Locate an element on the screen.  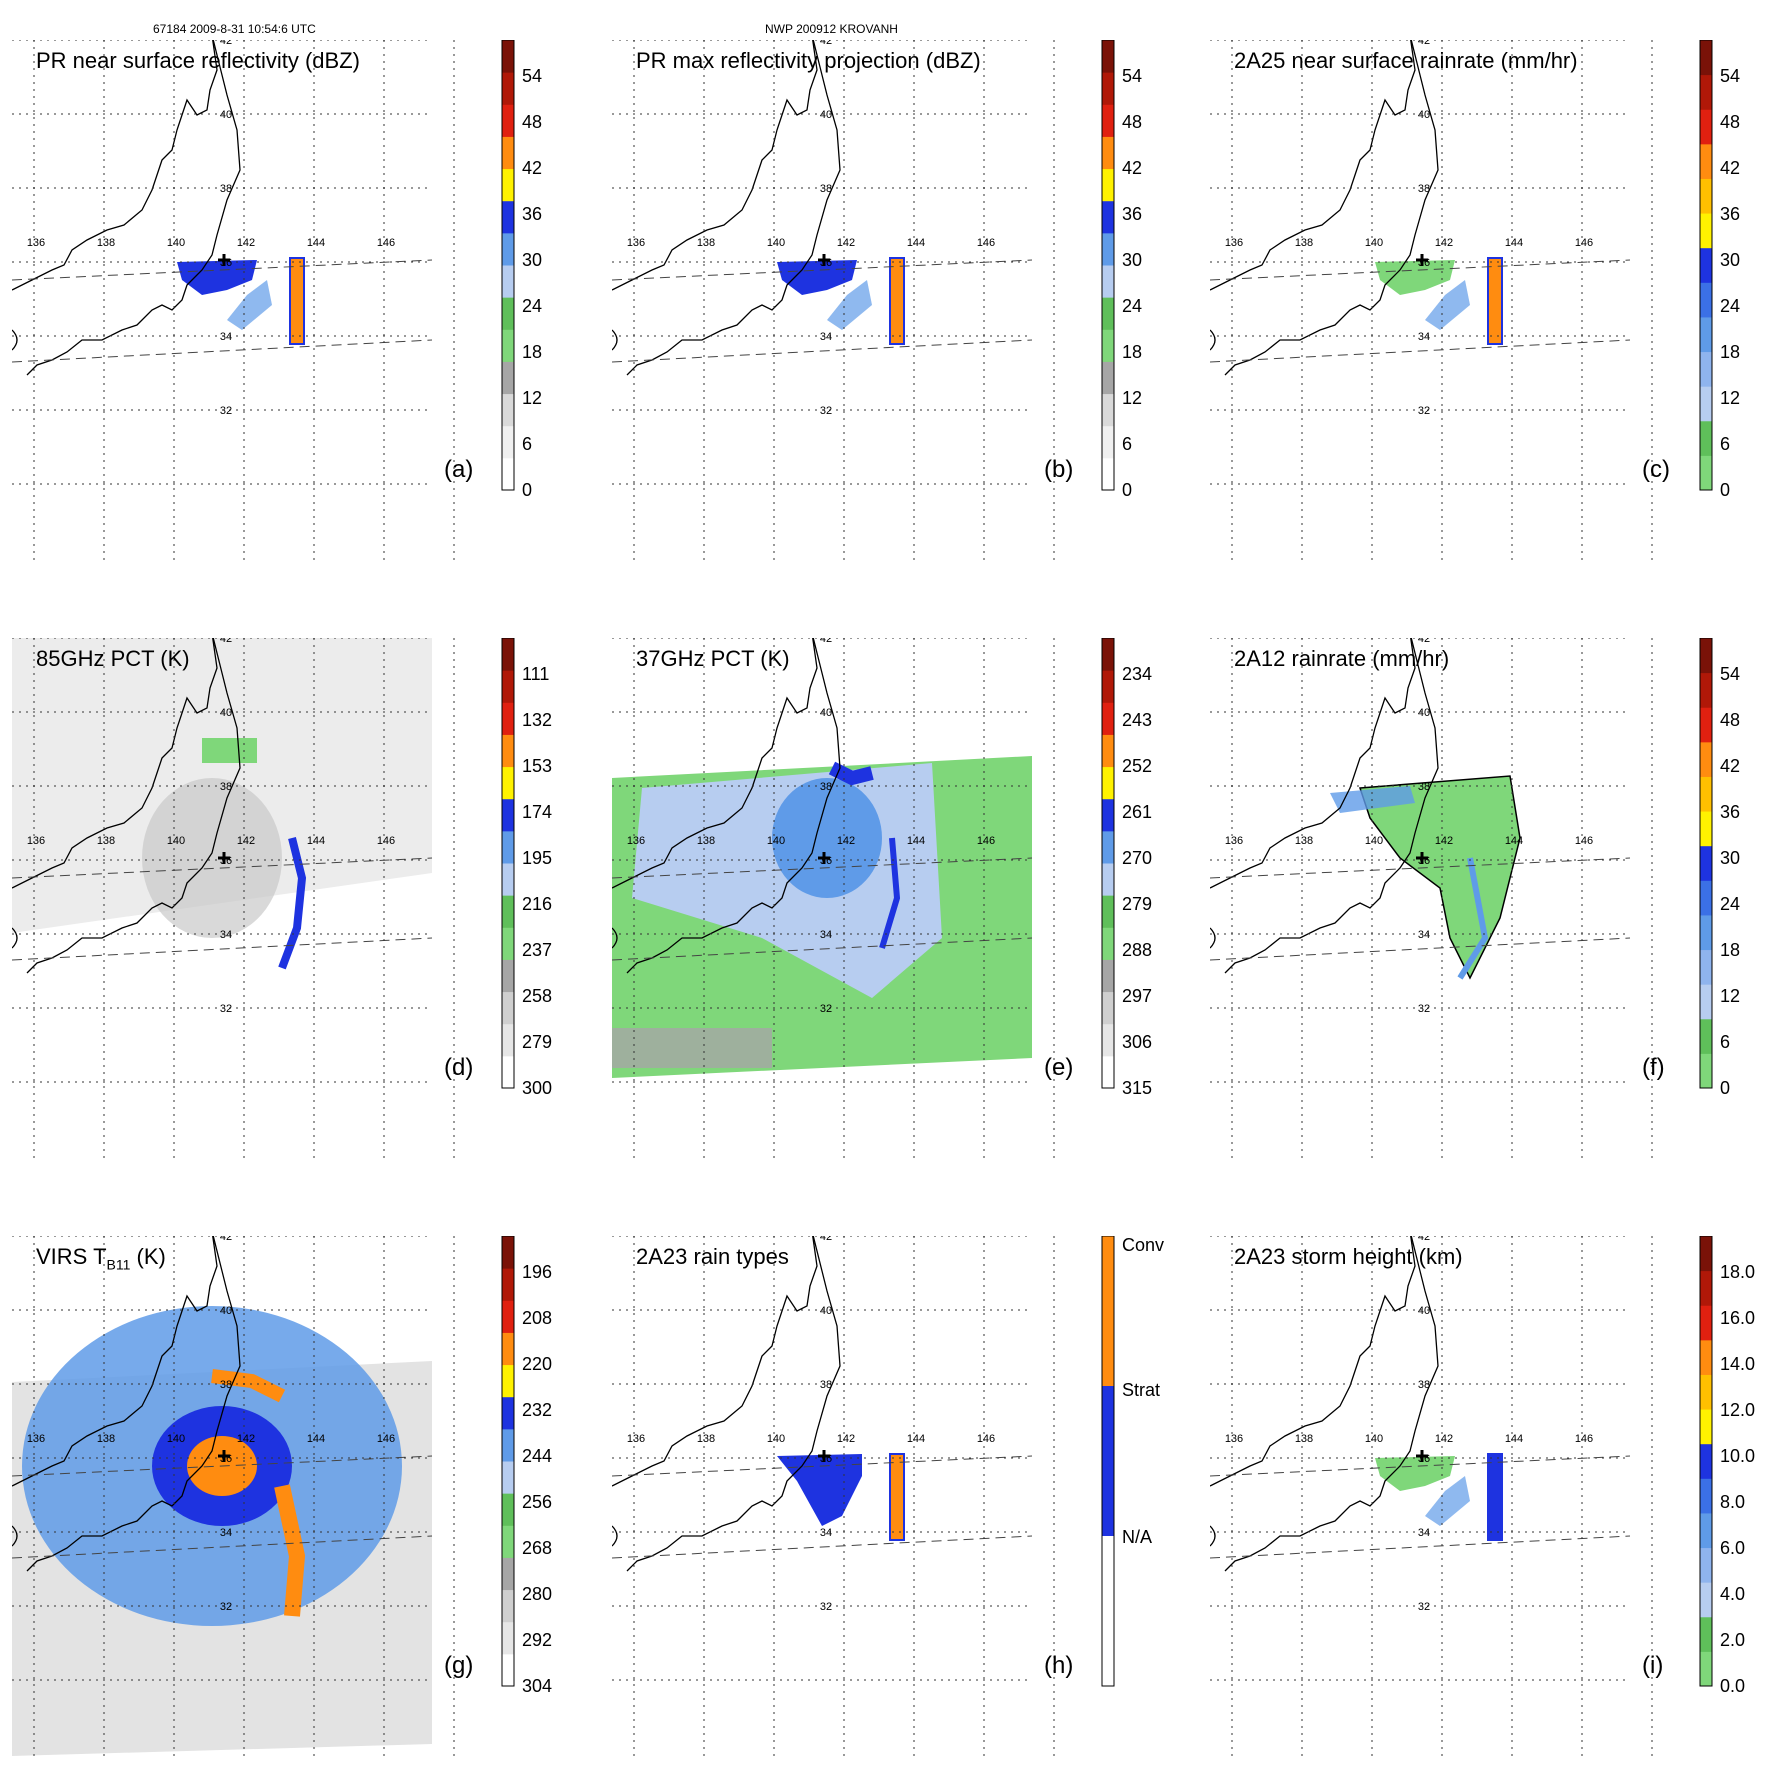
lat-label: 32 is located at coordinates (826, 411).